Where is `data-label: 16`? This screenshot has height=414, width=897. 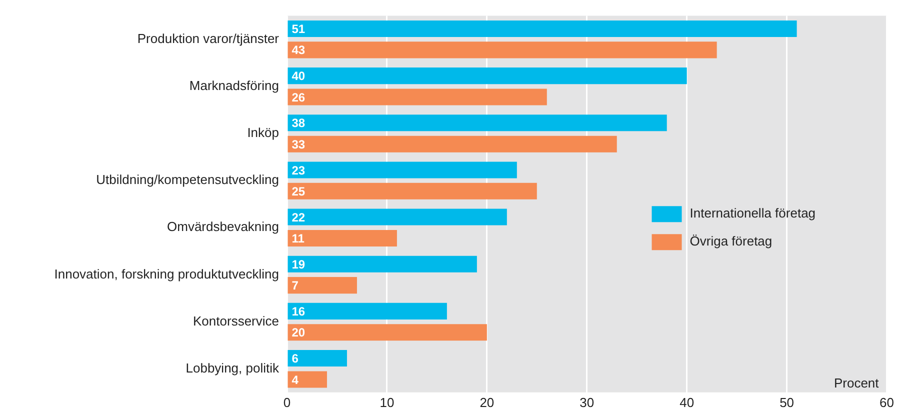 data-label: 16 is located at coordinates (299, 311).